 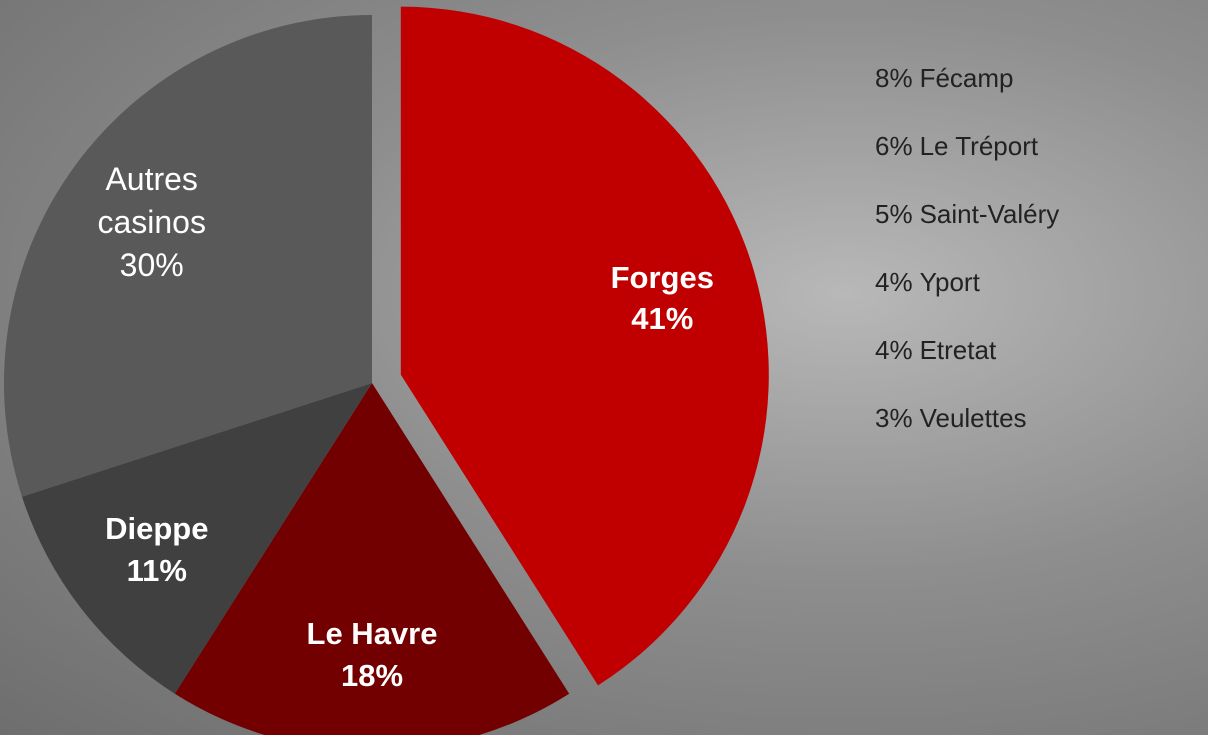 I want to click on breakdown-name: Le Tréport, so click(x=979, y=146).